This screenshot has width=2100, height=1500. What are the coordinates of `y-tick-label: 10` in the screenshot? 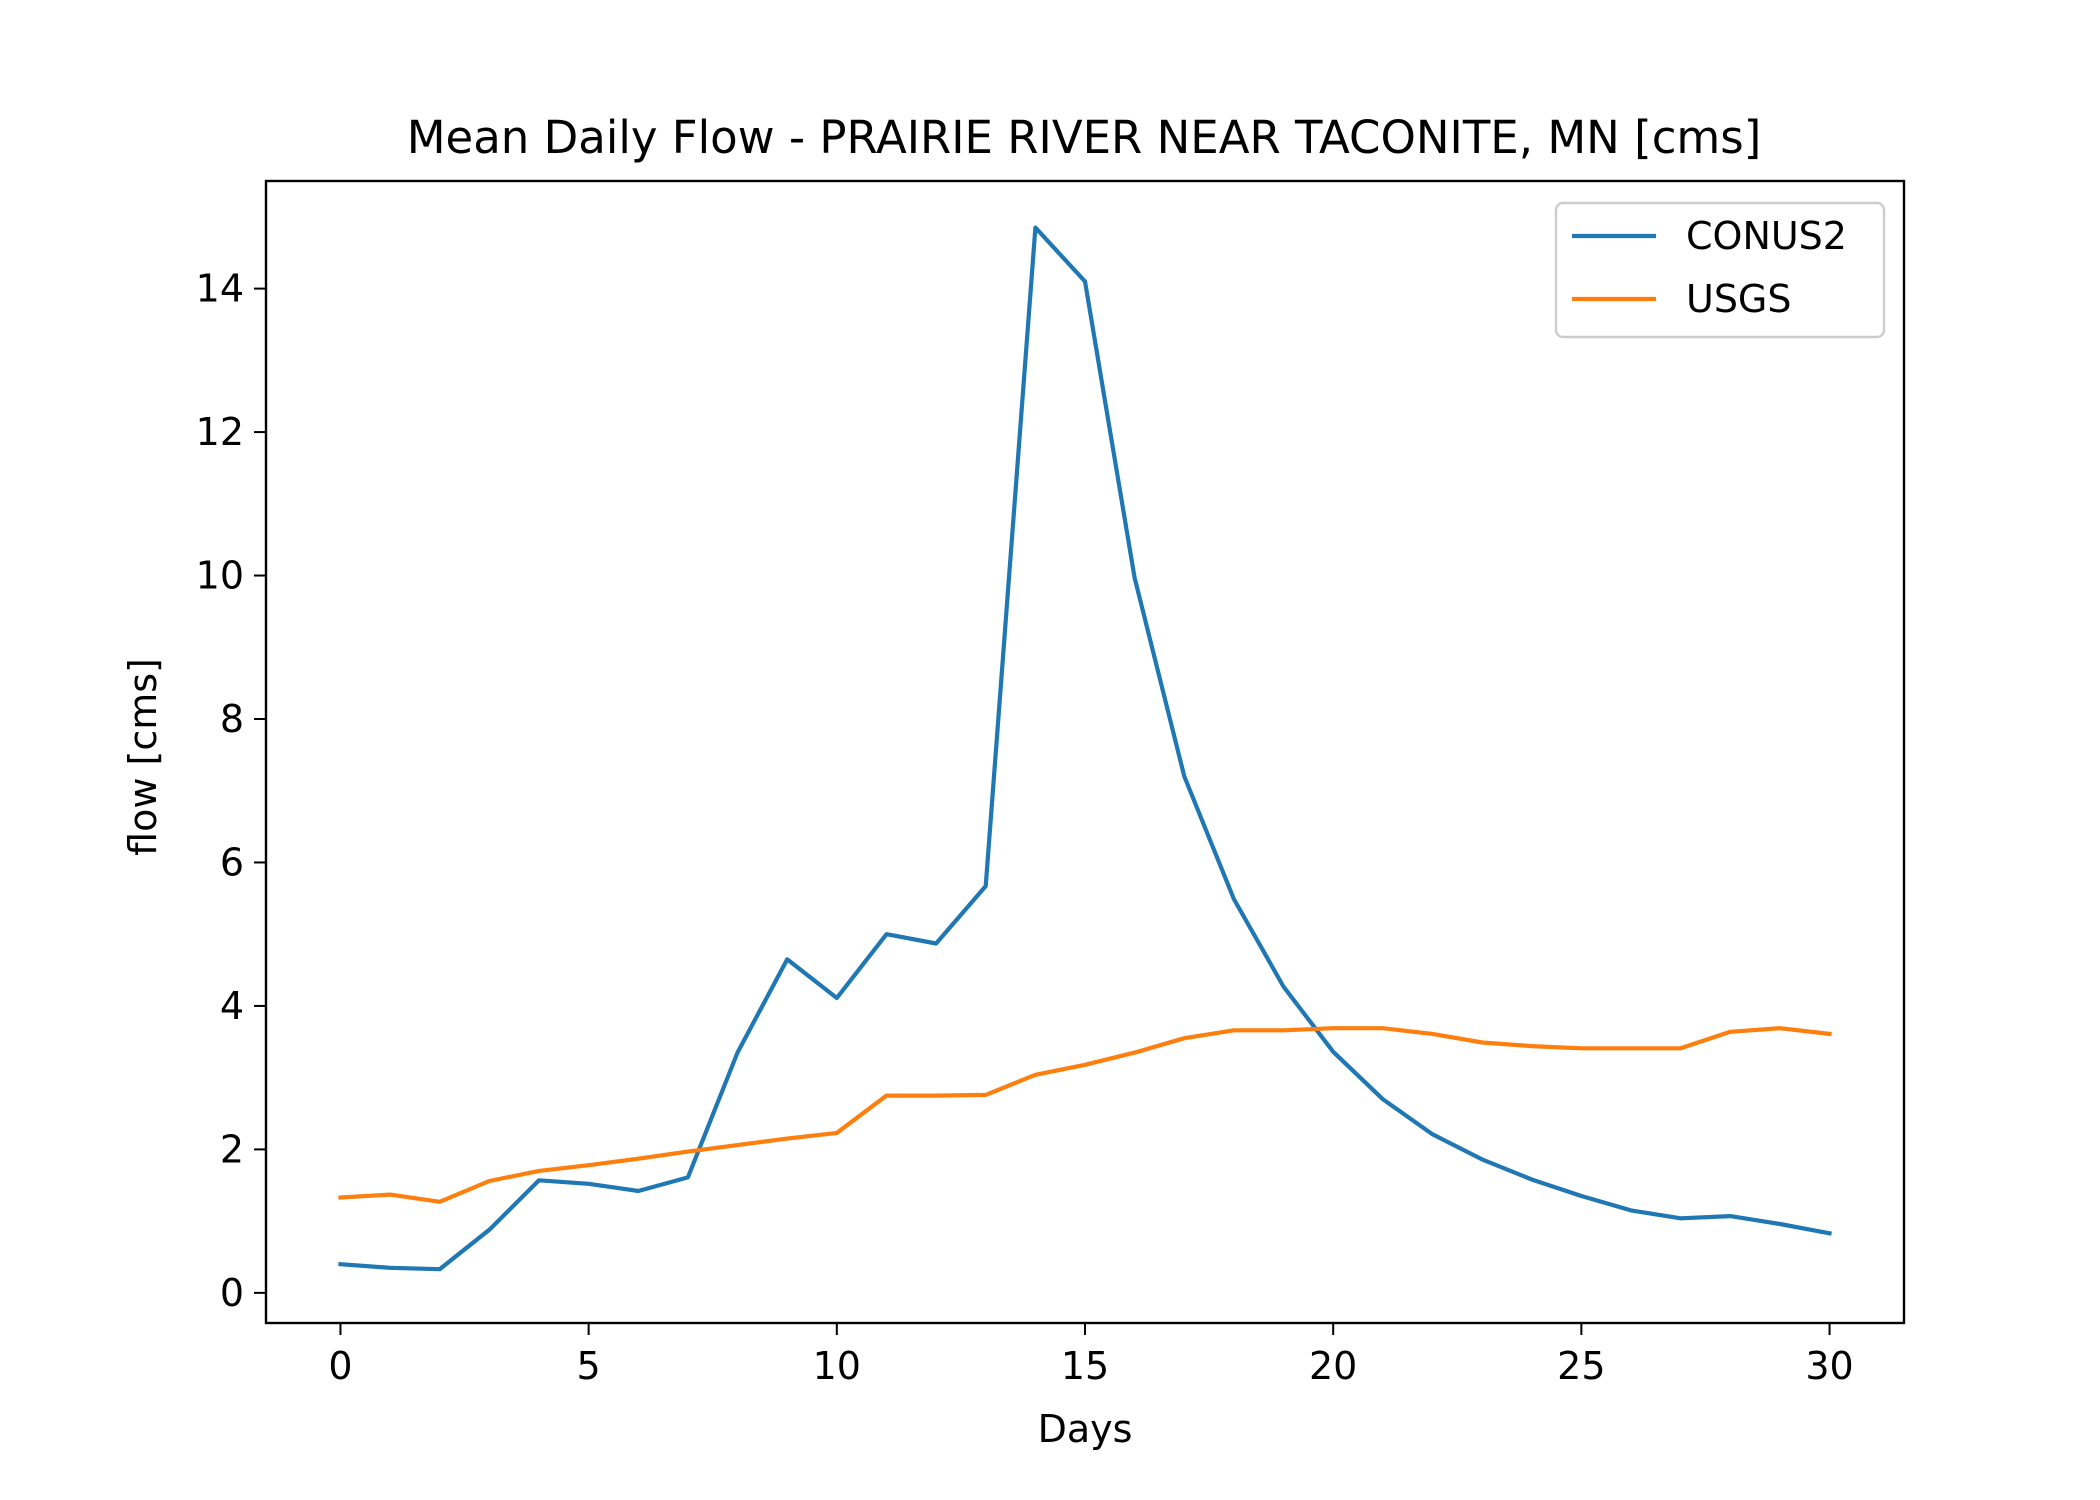 It's located at (220, 576).